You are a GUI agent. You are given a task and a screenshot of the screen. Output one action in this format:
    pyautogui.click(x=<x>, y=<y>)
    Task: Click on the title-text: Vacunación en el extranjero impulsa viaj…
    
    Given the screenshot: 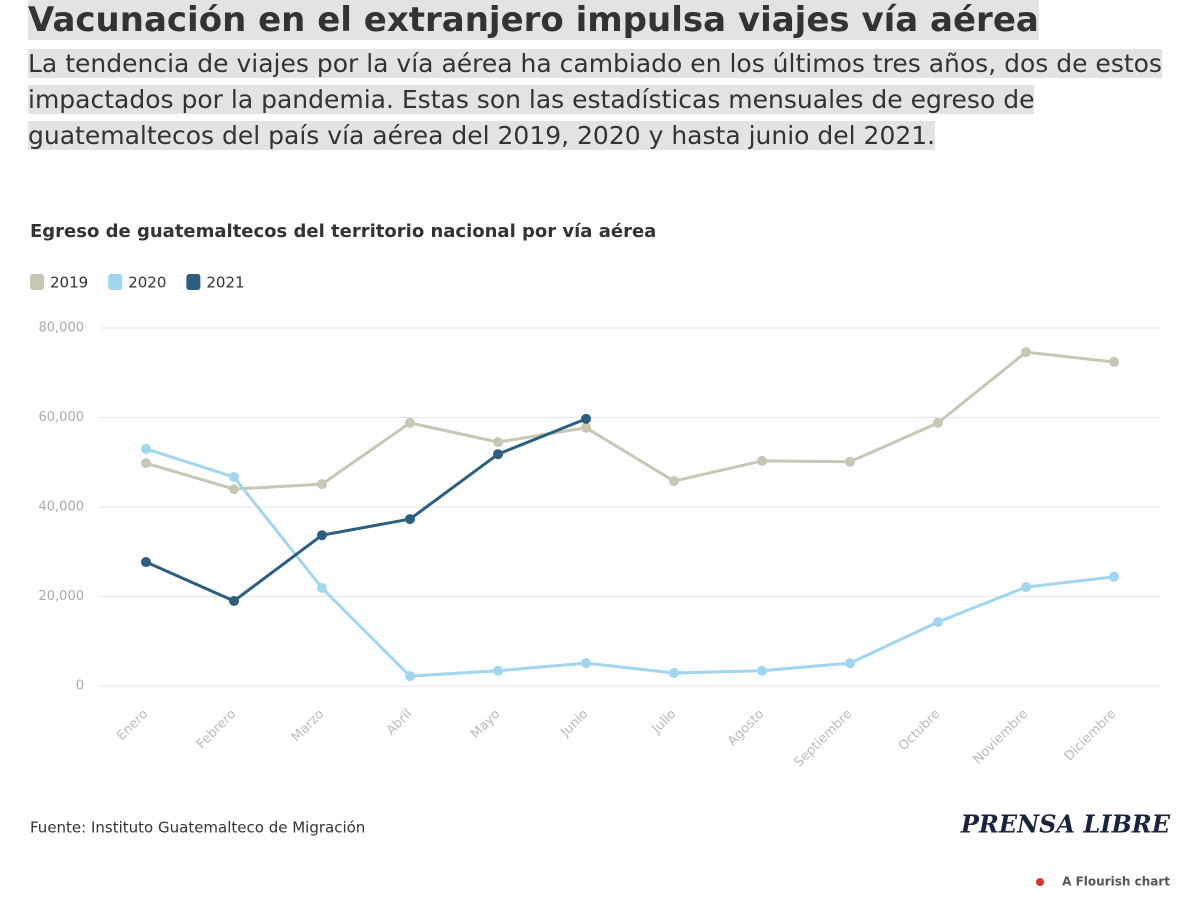 What is the action you would take?
    pyautogui.click(x=533, y=20)
    